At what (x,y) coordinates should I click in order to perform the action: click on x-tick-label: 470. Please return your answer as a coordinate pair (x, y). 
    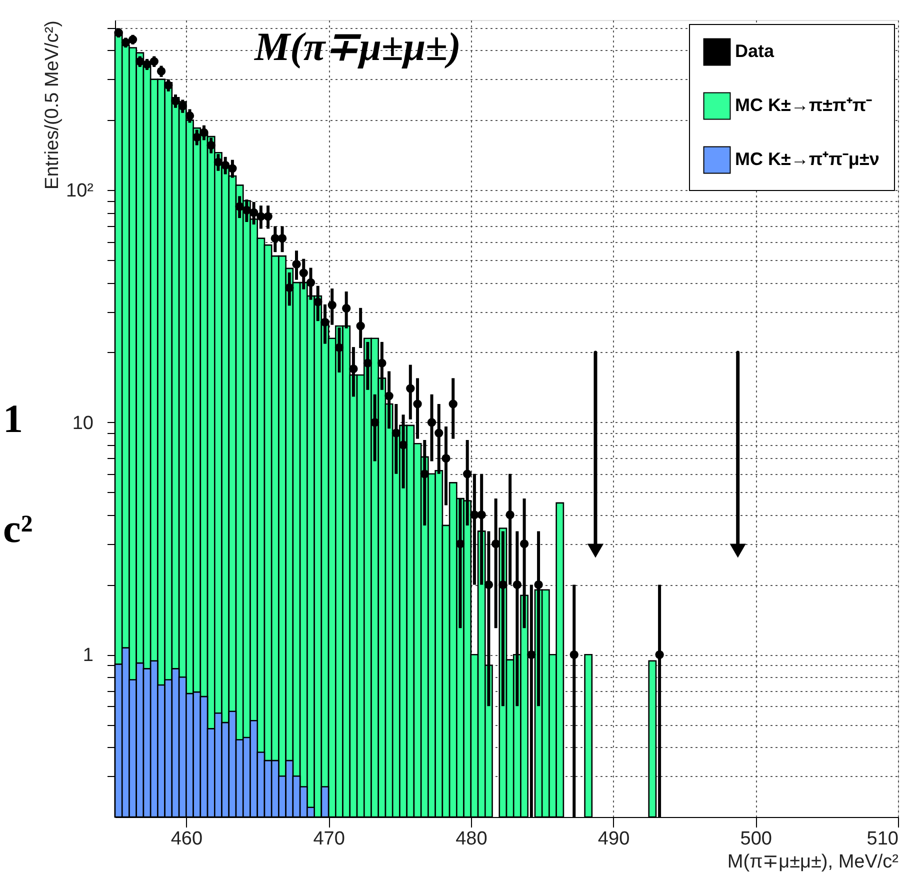
    Looking at the image, I should click on (329, 839).